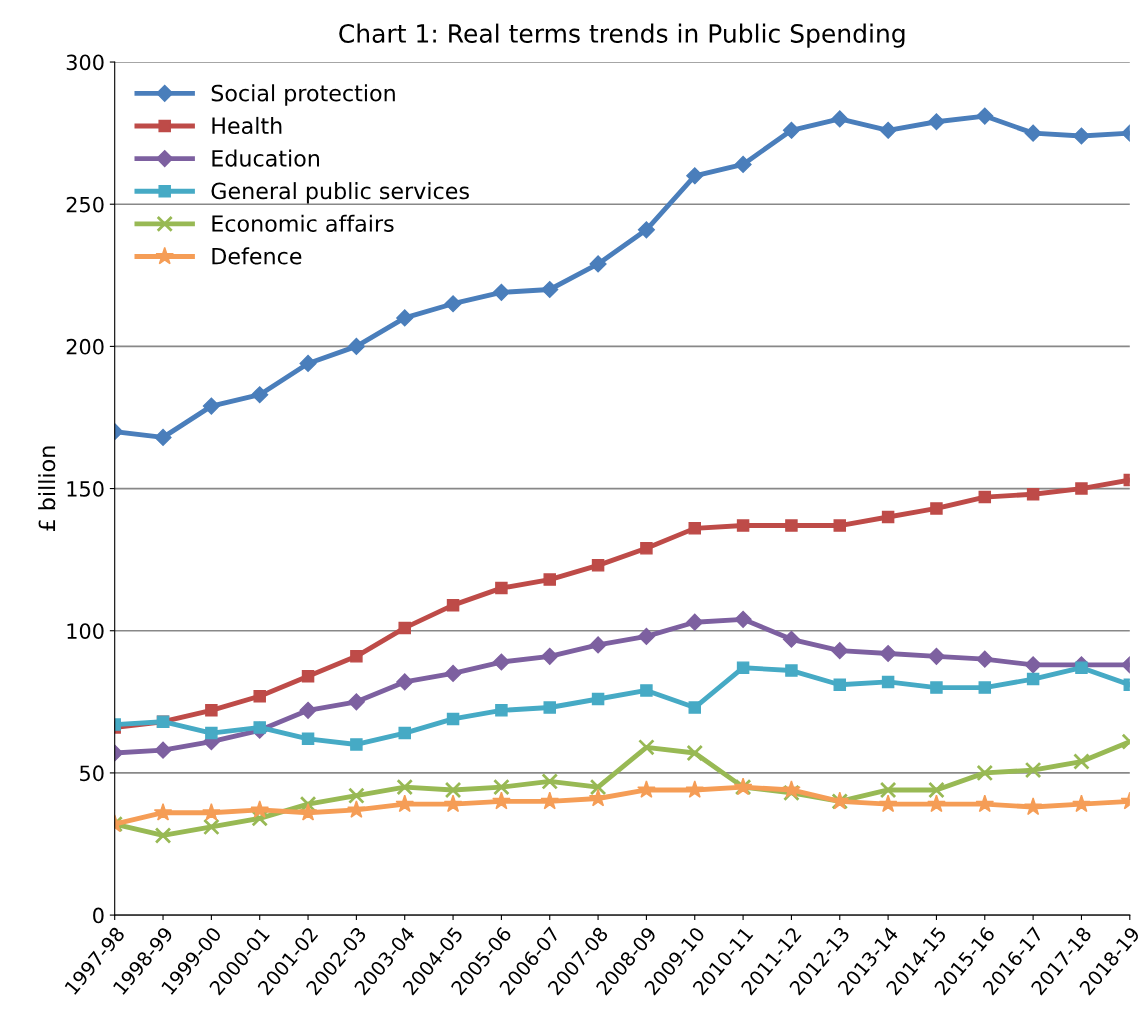 This screenshot has height=1034, width=1147. Describe the element at coordinates (47, 489) in the screenshot. I see `y-axis-title: £ billion` at that location.